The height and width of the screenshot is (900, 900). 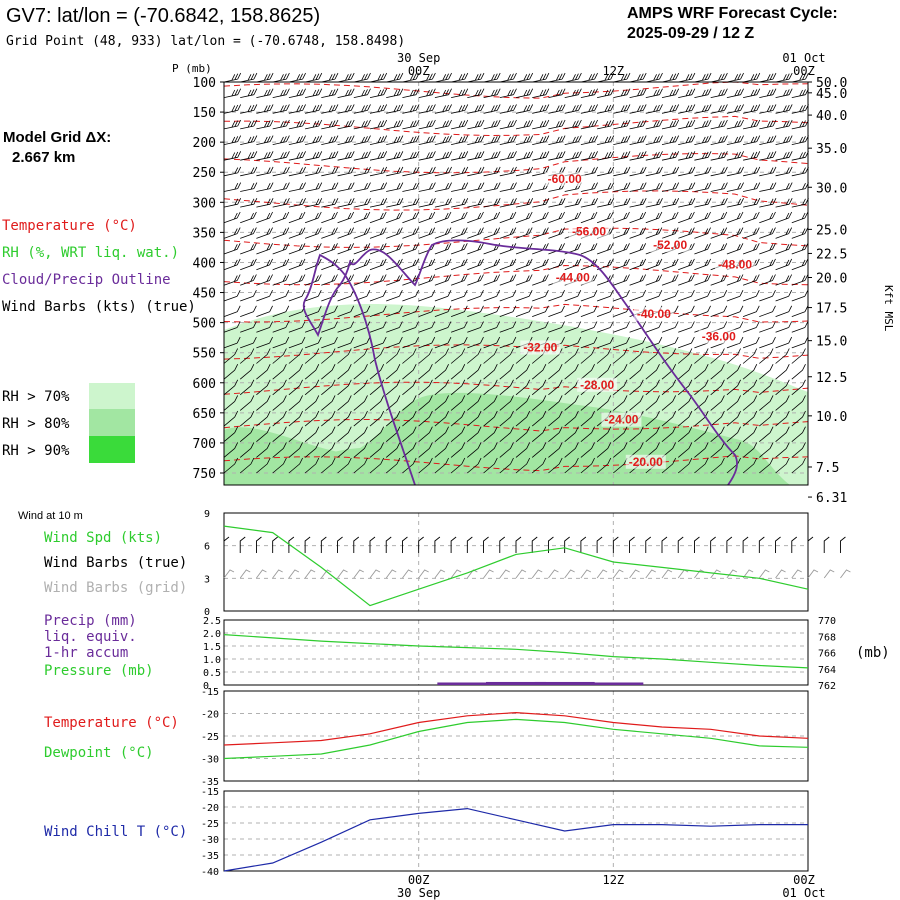 What do you see at coordinates (646, 462) in the screenshot?
I see `temperature-contour-label: -20.00` at bounding box center [646, 462].